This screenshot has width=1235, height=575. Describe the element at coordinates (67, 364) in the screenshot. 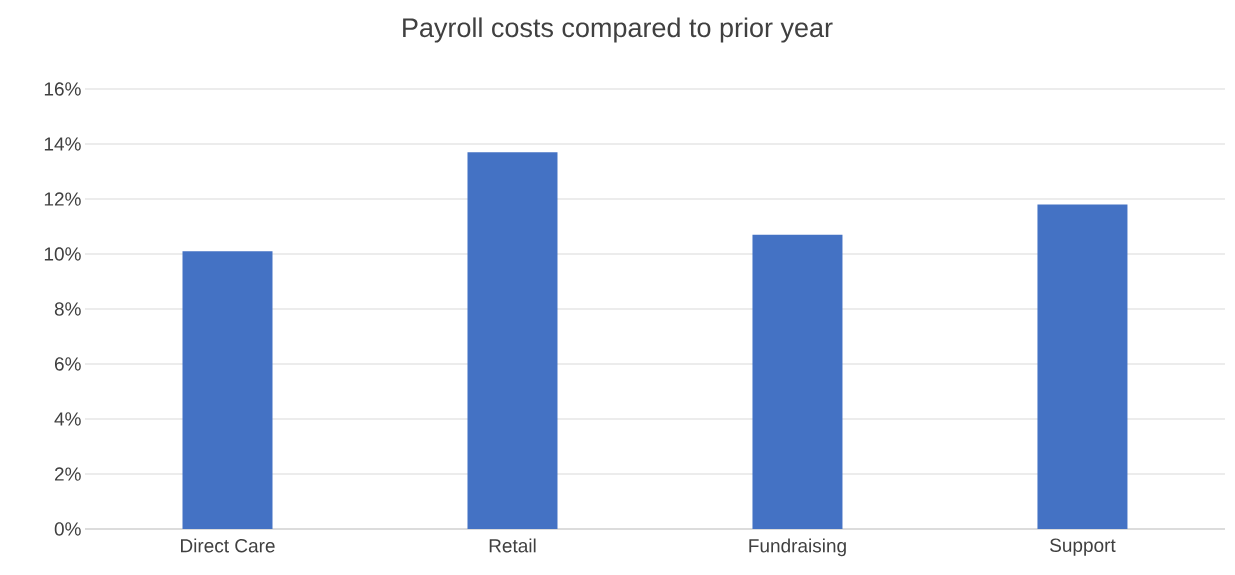

I see `y-tick-label: 6%` at that location.